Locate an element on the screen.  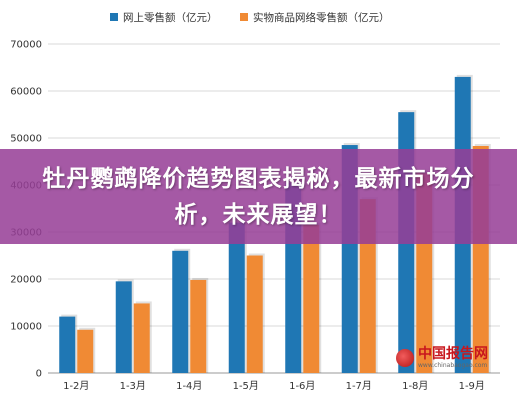
legend-label: 网上零售额（亿元） is located at coordinates (170, 17).